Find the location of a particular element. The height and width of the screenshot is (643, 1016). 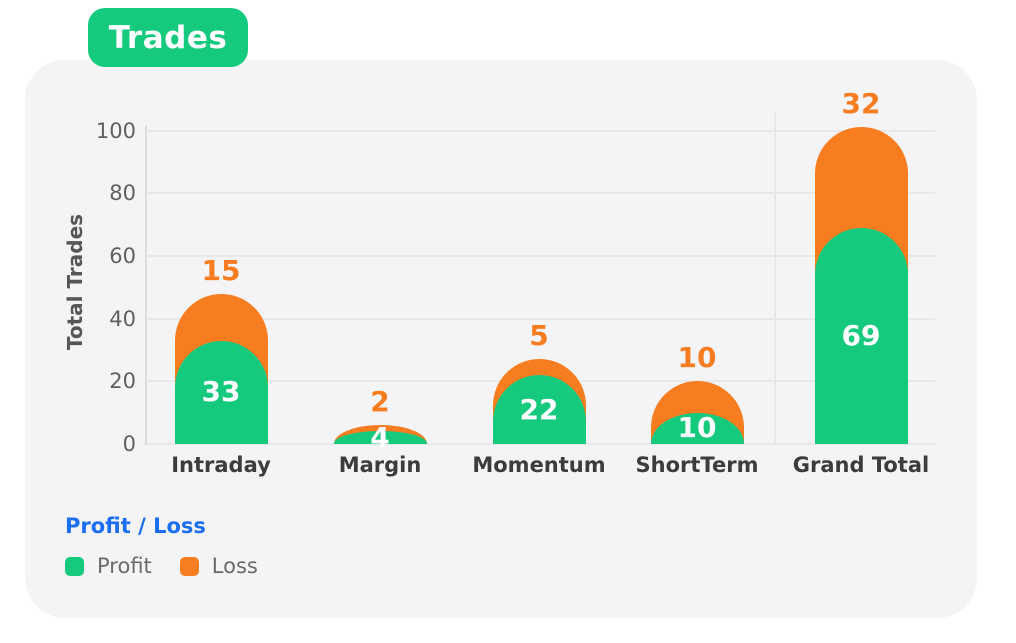

legend-swatch-profit is located at coordinates (74, 566).